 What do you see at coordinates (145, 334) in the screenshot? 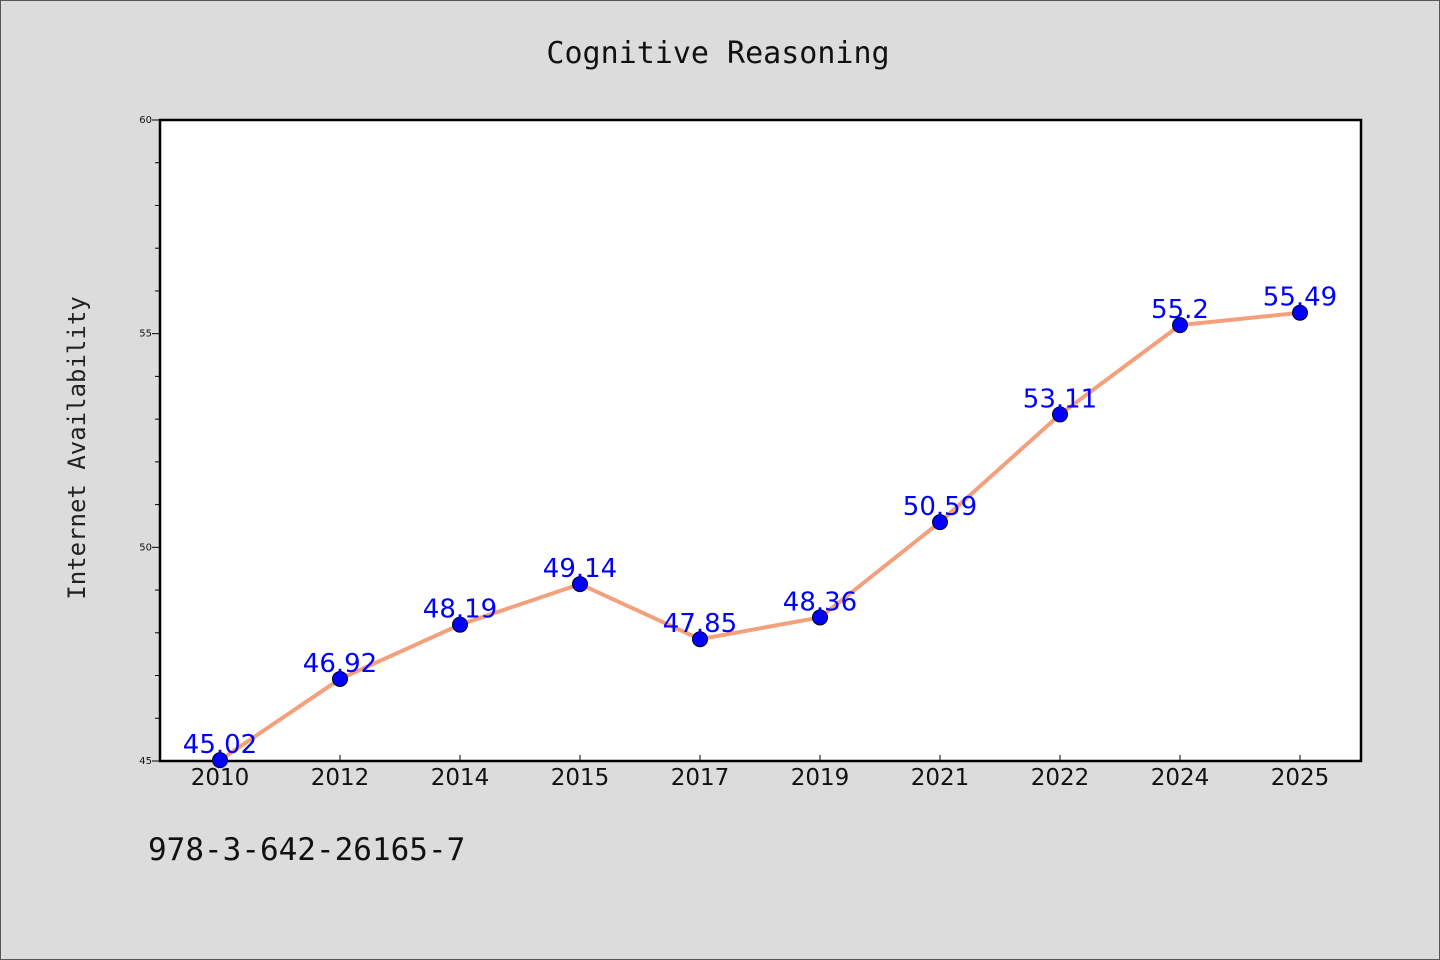
I see `y-tick-label: 55` at bounding box center [145, 334].